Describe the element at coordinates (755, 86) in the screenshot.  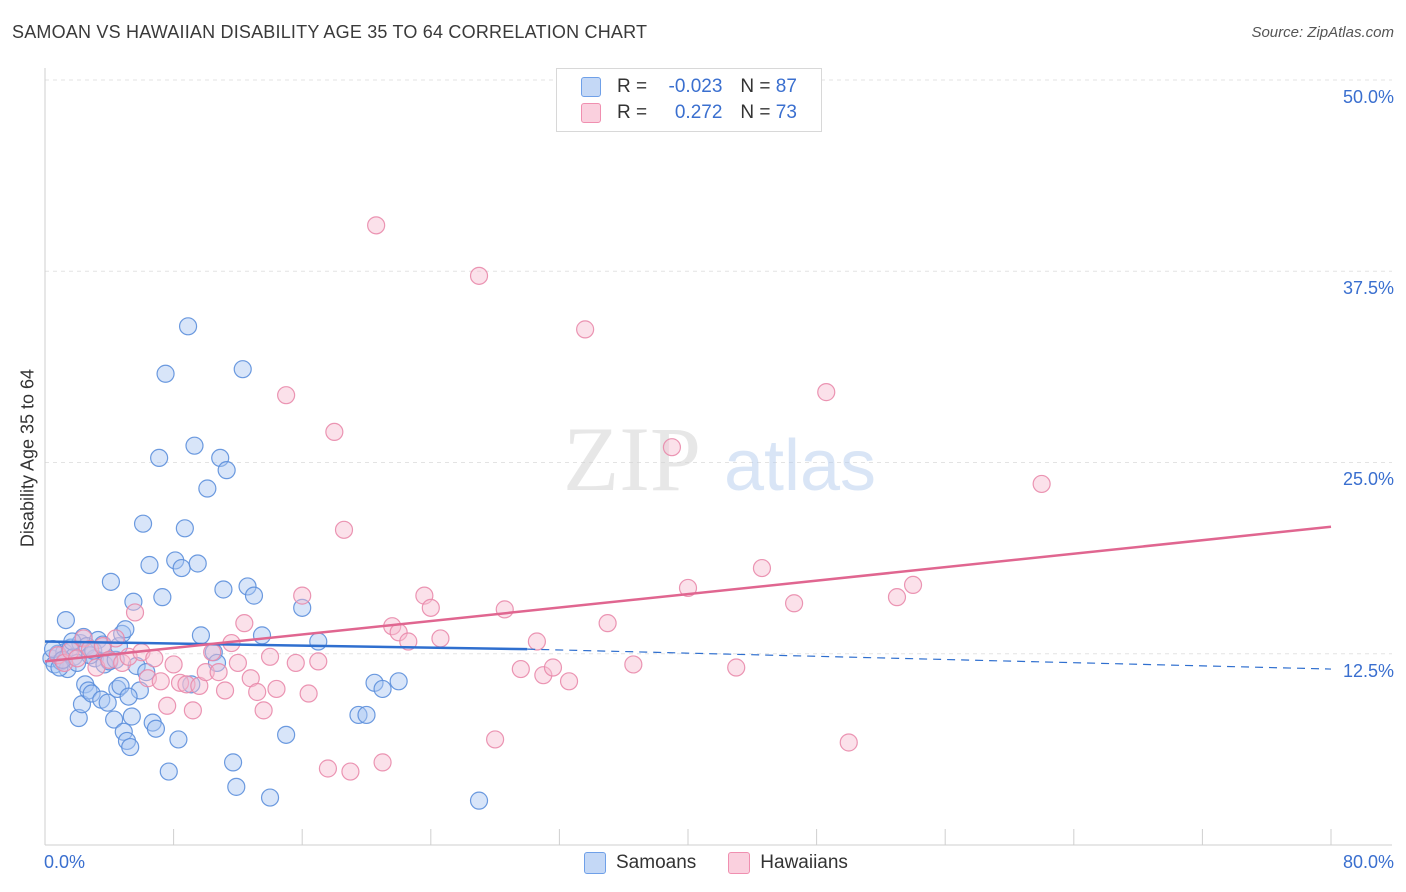
I see `legend-n-label: N =` at that location.